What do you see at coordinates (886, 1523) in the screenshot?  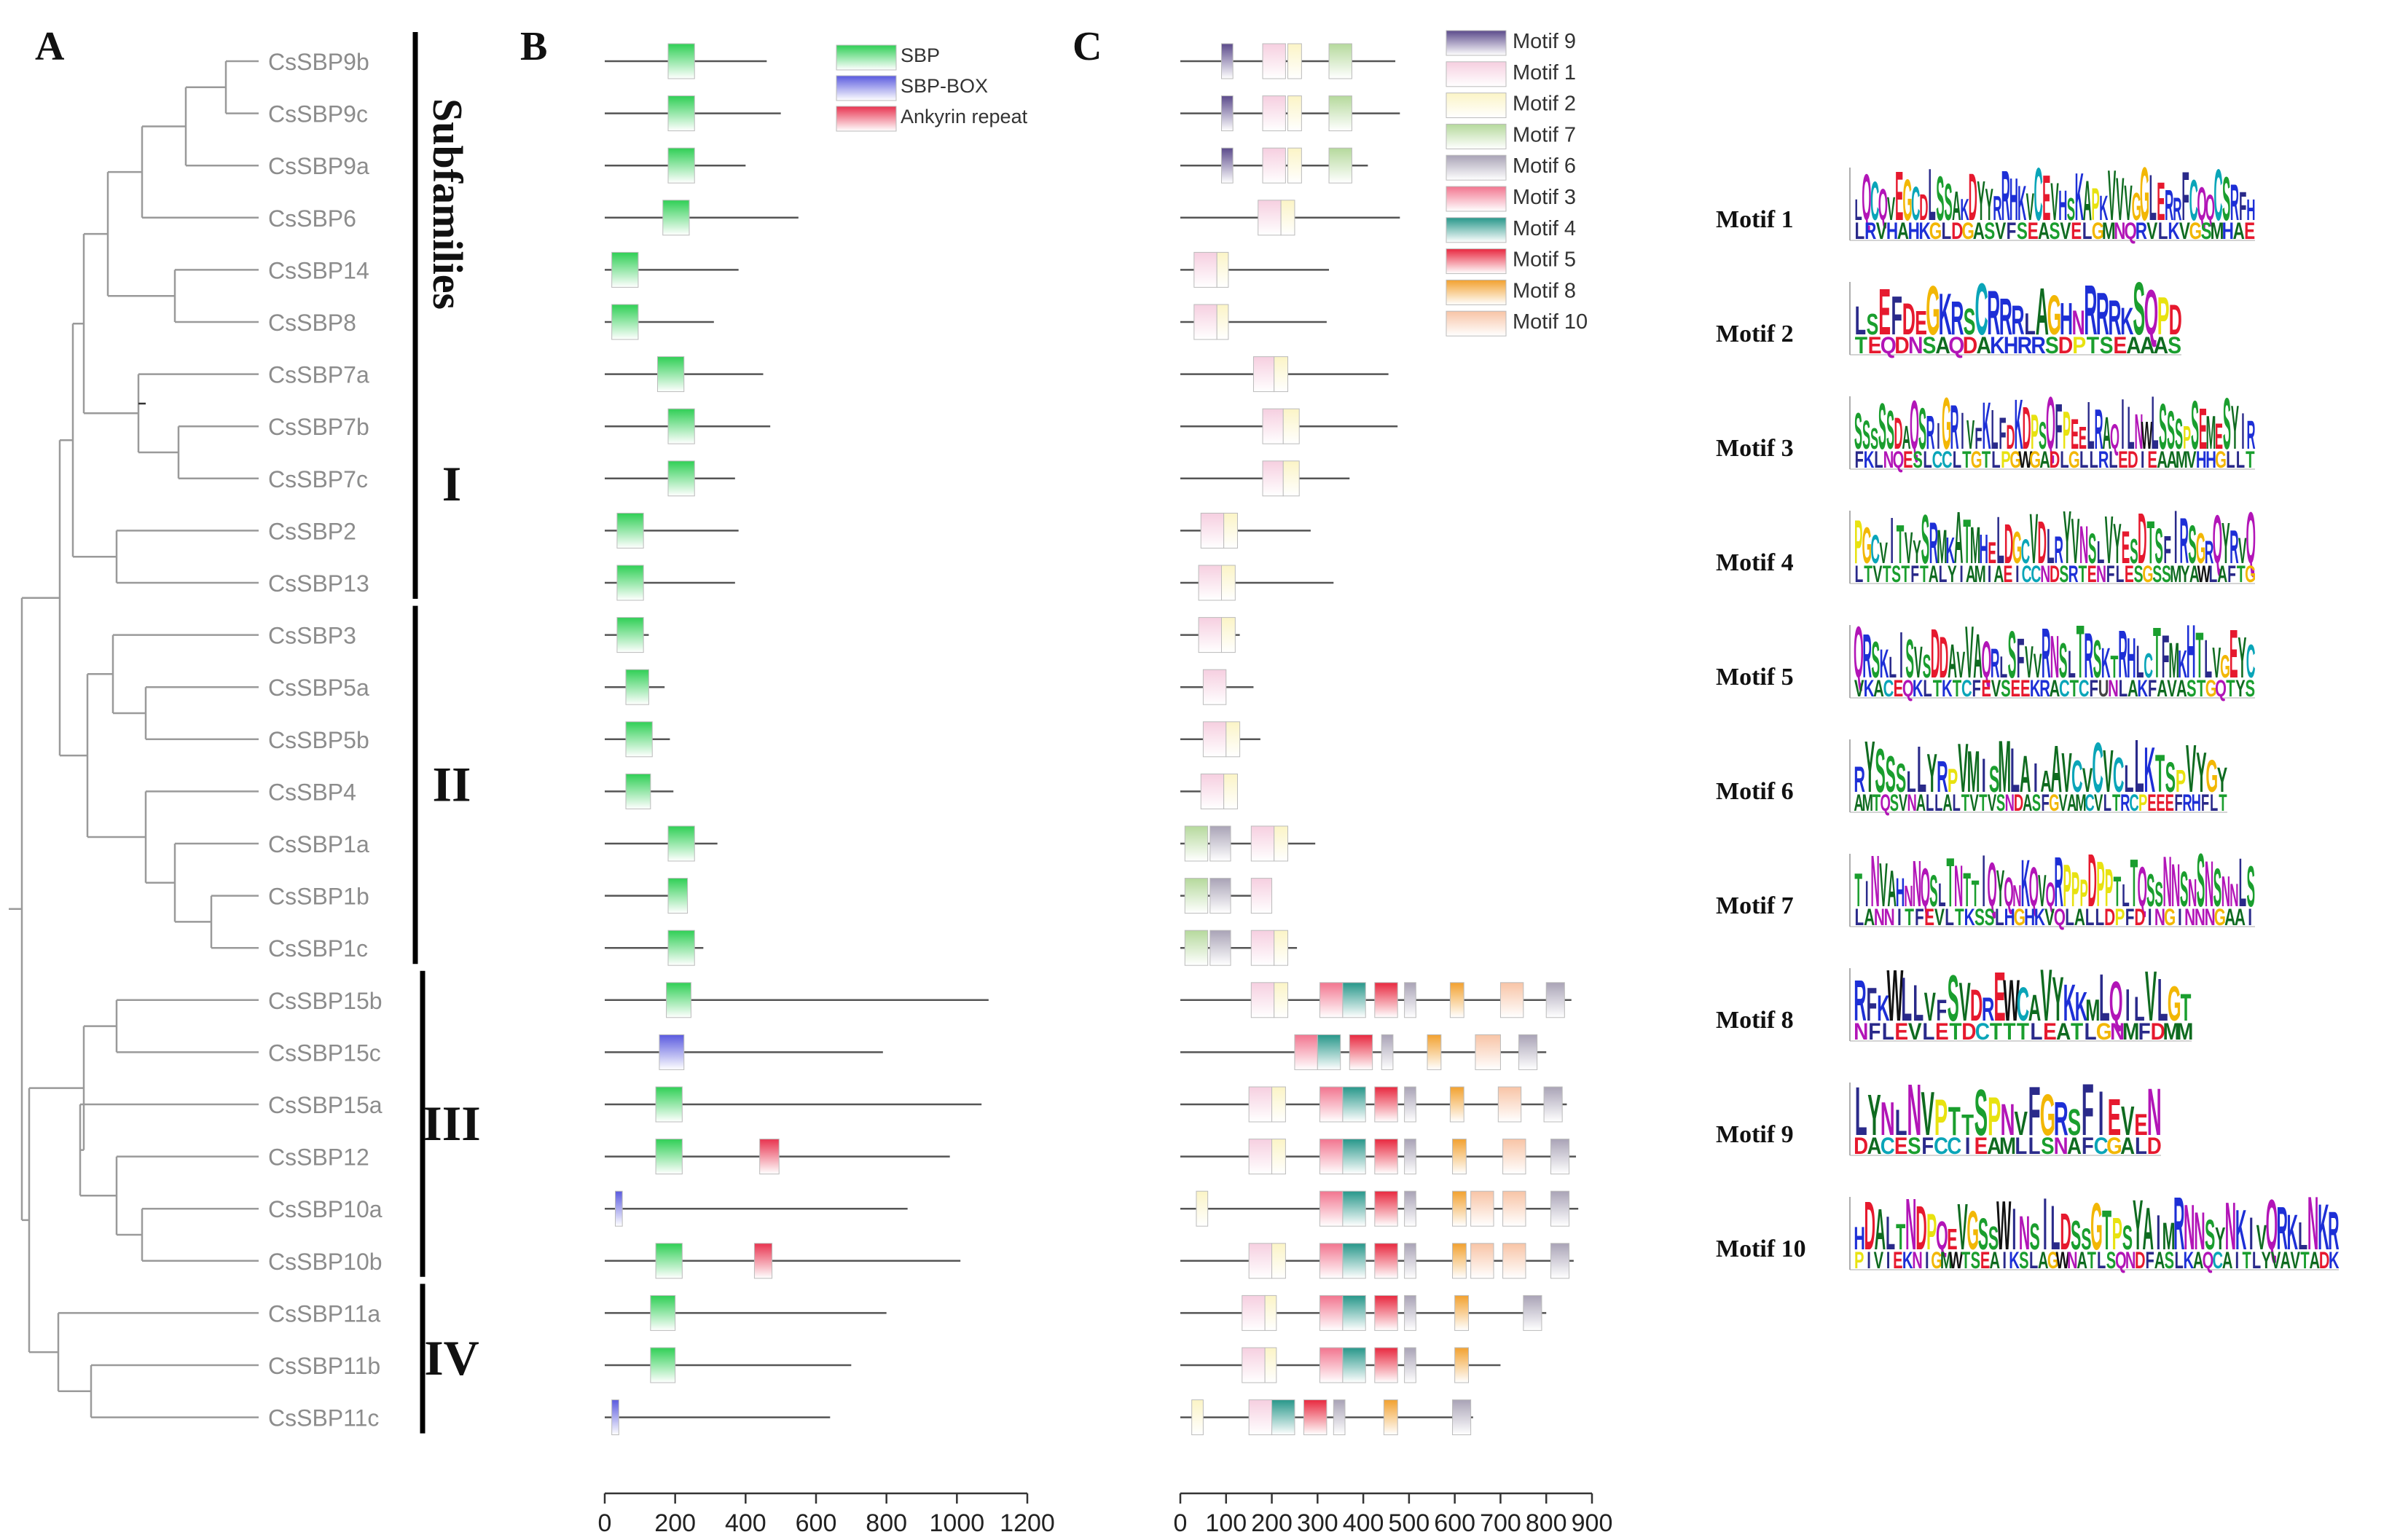 I see `domain-axis-tick: 800` at bounding box center [886, 1523].